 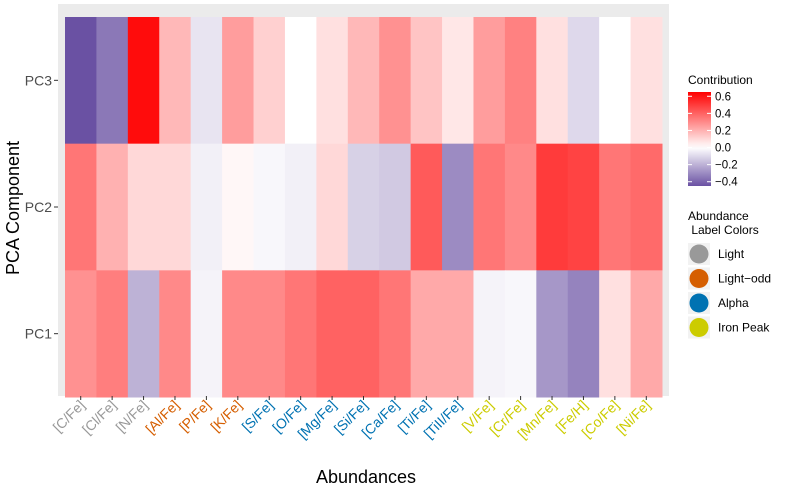 What do you see at coordinates (744, 328) in the screenshot?
I see `legend-item-label: Iron Peak` at bounding box center [744, 328].